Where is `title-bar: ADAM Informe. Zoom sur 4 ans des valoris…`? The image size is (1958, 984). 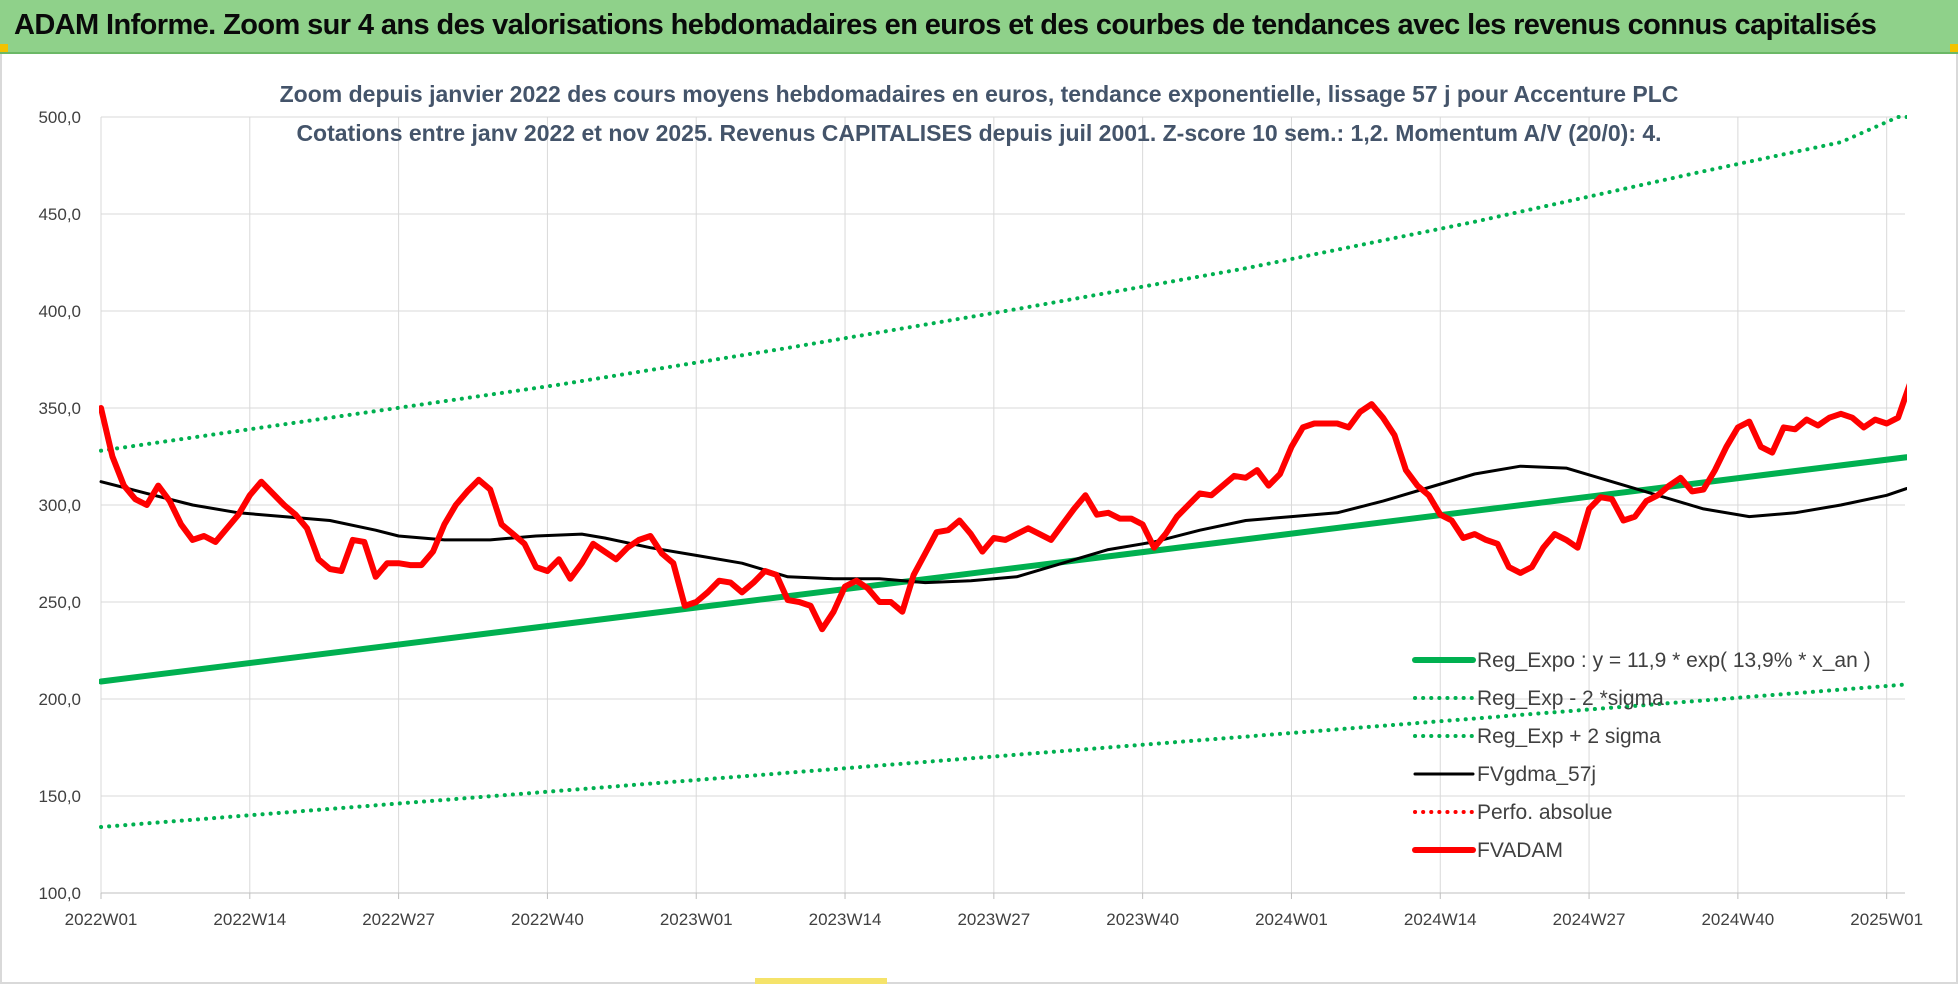
title-bar: ADAM Informe. Zoom sur 4 ans des valoris… is located at coordinates (979, 27).